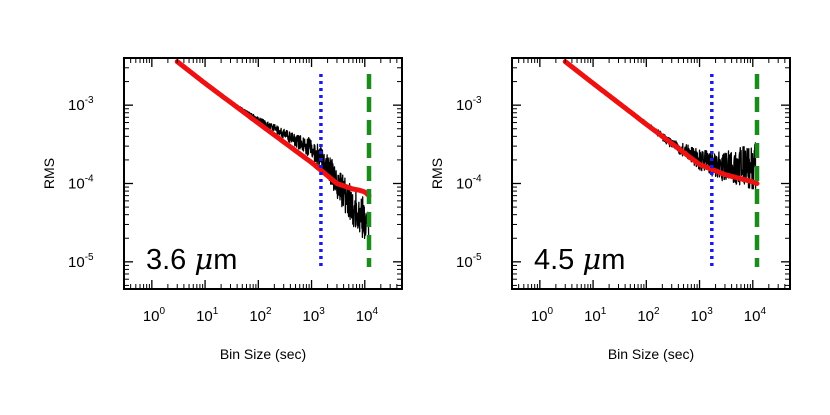 This screenshot has width=830, height=415. I want to click on panel-label: 3.6 μm, so click(191, 259).